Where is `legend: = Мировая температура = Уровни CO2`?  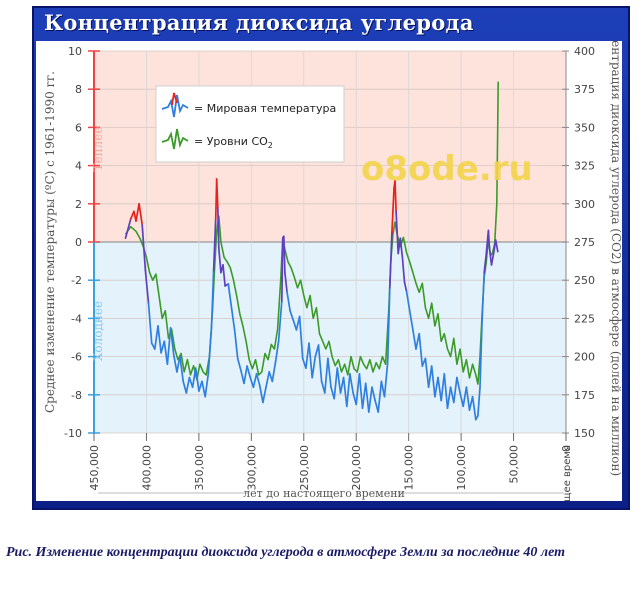 legend: = Мировая температура = Уровни CO2 is located at coordinates (250, 124).